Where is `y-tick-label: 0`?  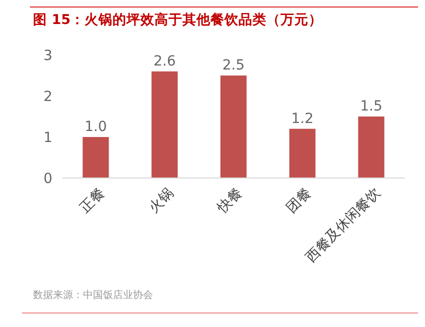
y-tick-label: 0 is located at coordinates (48, 178).